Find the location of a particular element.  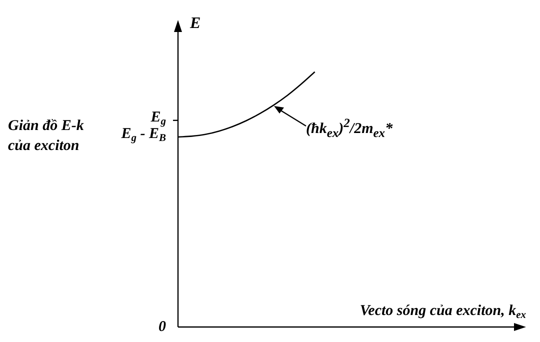

annotation: (ħk$_{ex}$)$^{2}$/2m$_{ex}$* is located at coordinates (349, 128).